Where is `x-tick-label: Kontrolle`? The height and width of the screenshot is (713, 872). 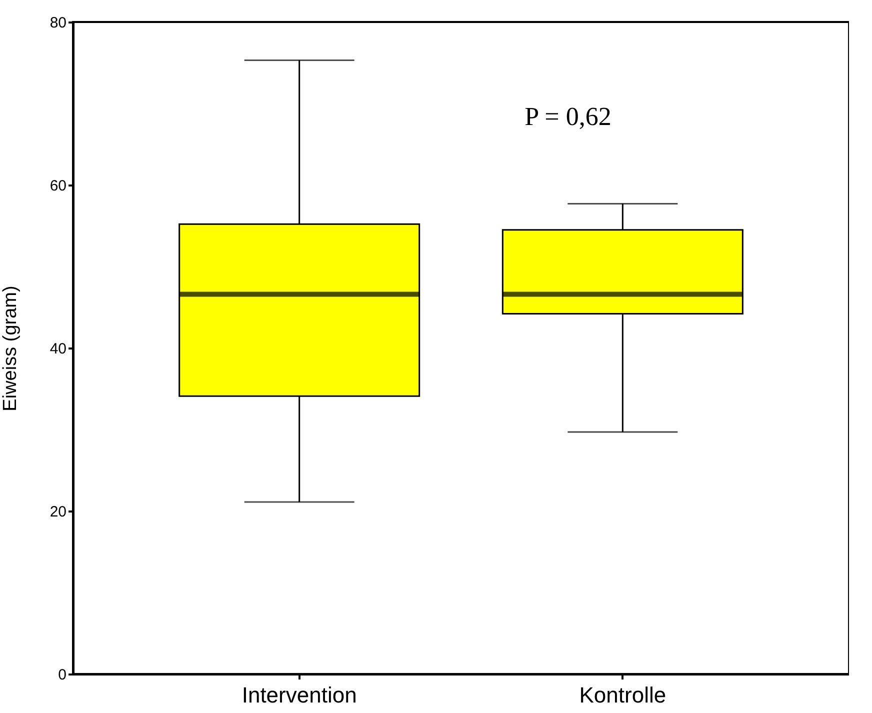 x-tick-label: Kontrolle is located at coordinates (622, 695).